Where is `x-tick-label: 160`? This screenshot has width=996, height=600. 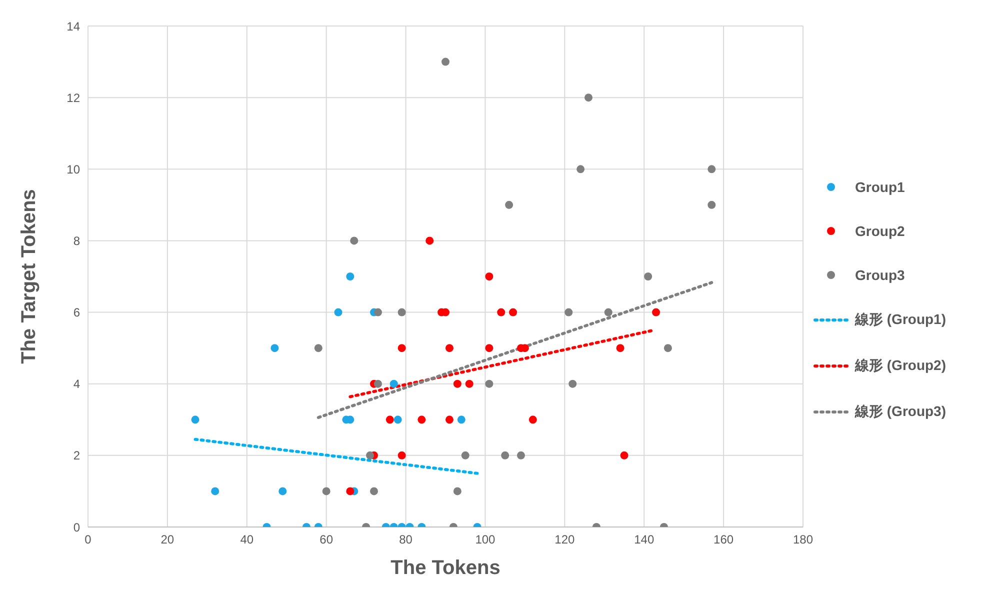 x-tick-label: 160 is located at coordinates (724, 539).